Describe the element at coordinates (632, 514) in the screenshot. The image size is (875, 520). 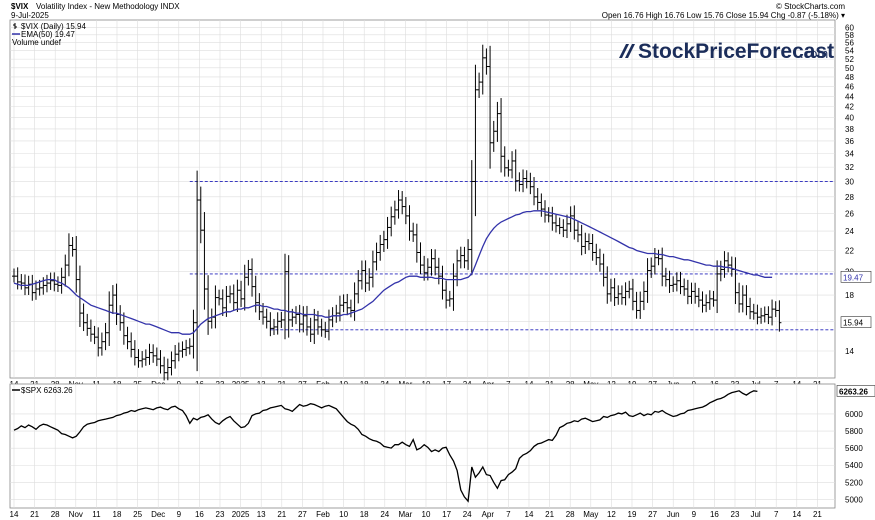
I see `spx-x-tick-label: 19` at that location.